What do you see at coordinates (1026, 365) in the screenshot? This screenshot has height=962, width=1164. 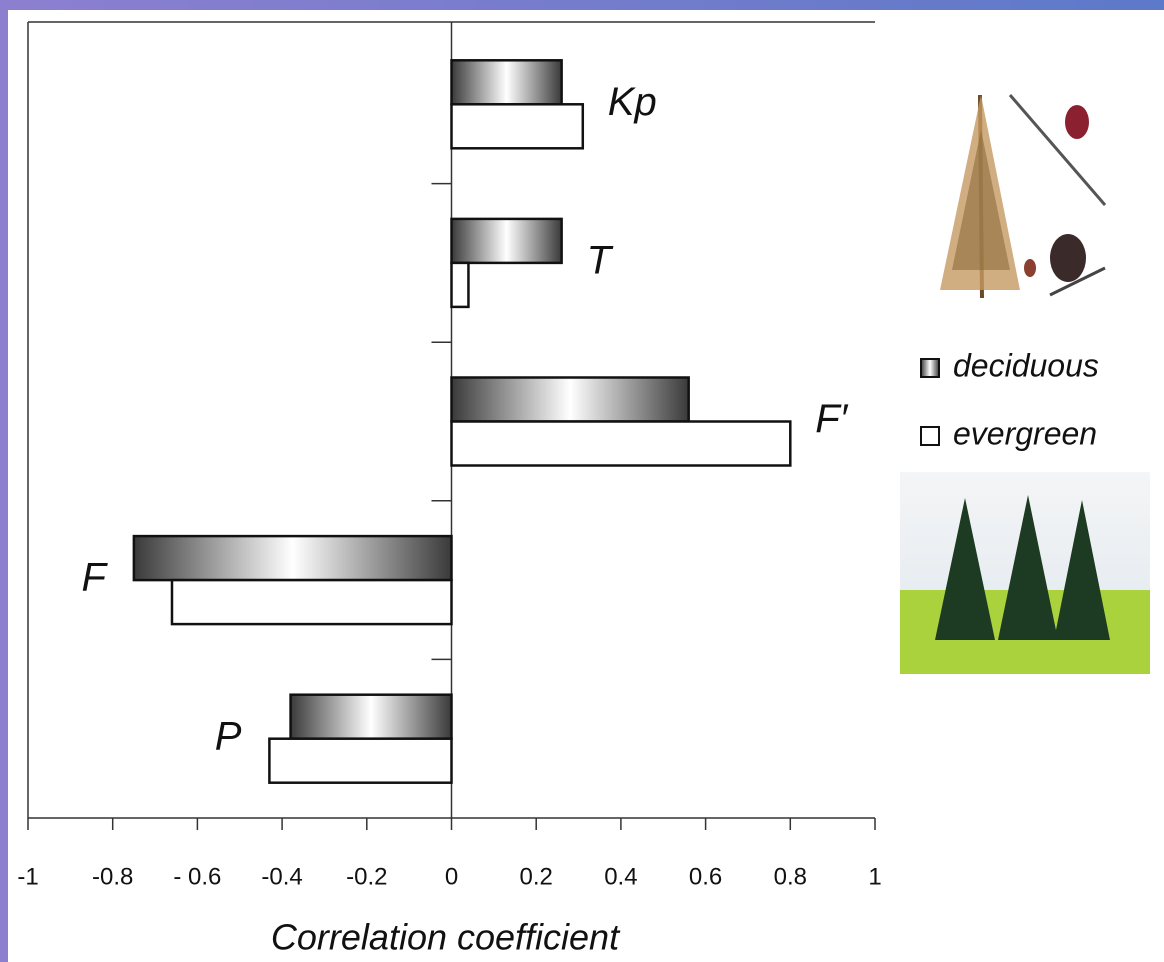 I see `legend-label: deciduous` at bounding box center [1026, 365].